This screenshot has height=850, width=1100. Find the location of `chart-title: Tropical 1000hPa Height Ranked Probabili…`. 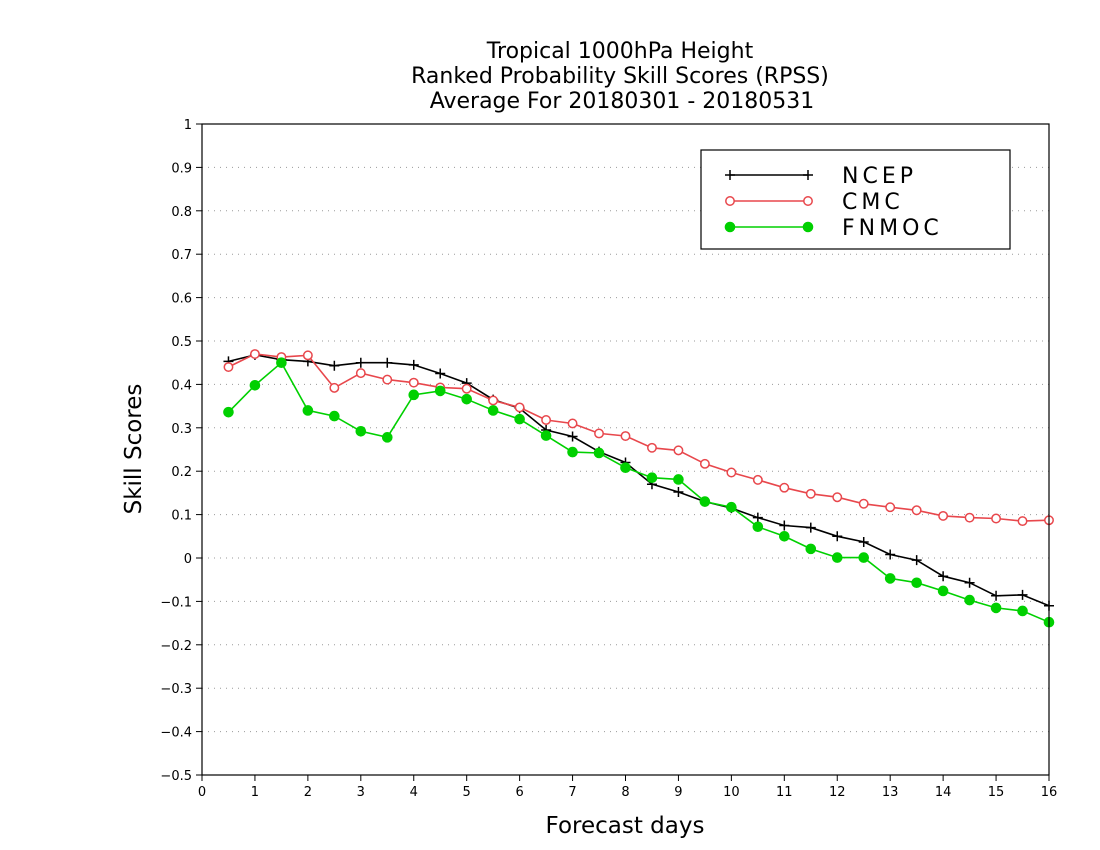

chart-title: Tropical 1000hPa Height Ranked Probabili… is located at coordinates (620, 76).